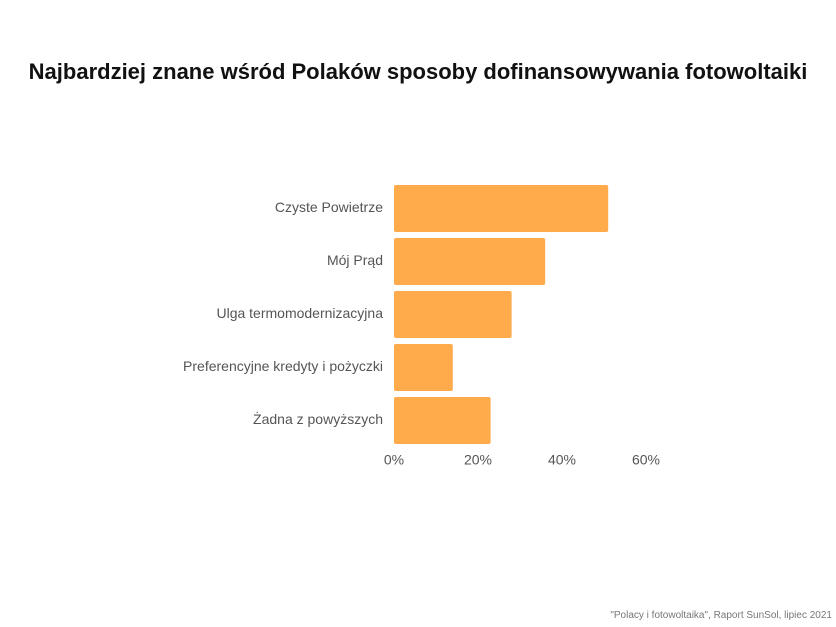 The width and height of the screenshot is (836, 627). What do you see at coordinates (283, 366) in the screenshot?
I see `y-tick-label: Preferencyjne kredyty i pożyczki` at bounding box center [283, 366].